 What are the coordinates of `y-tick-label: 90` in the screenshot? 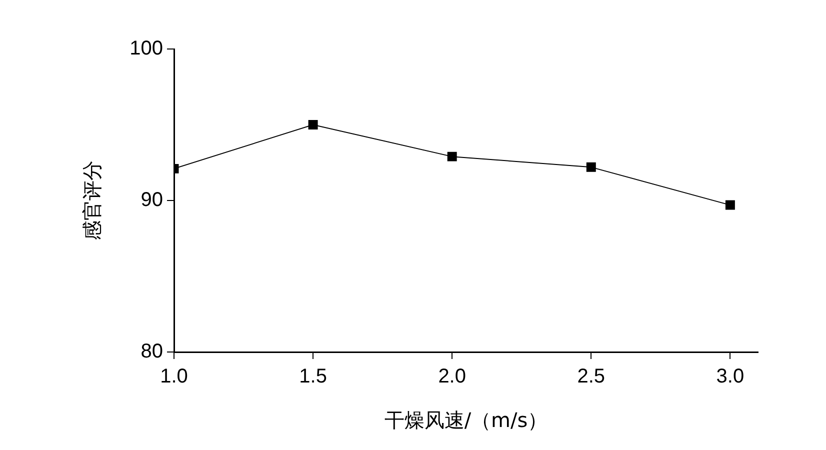 It's located at (151, 200).